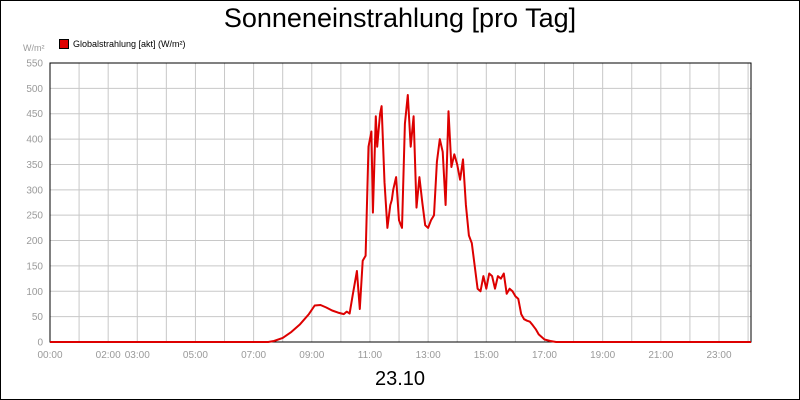 The image size is (800, 400). What do you see at coordinates (34, 64) in the screenshot?
I see `y-tick-label: 550` at bounding box center [34, 64].